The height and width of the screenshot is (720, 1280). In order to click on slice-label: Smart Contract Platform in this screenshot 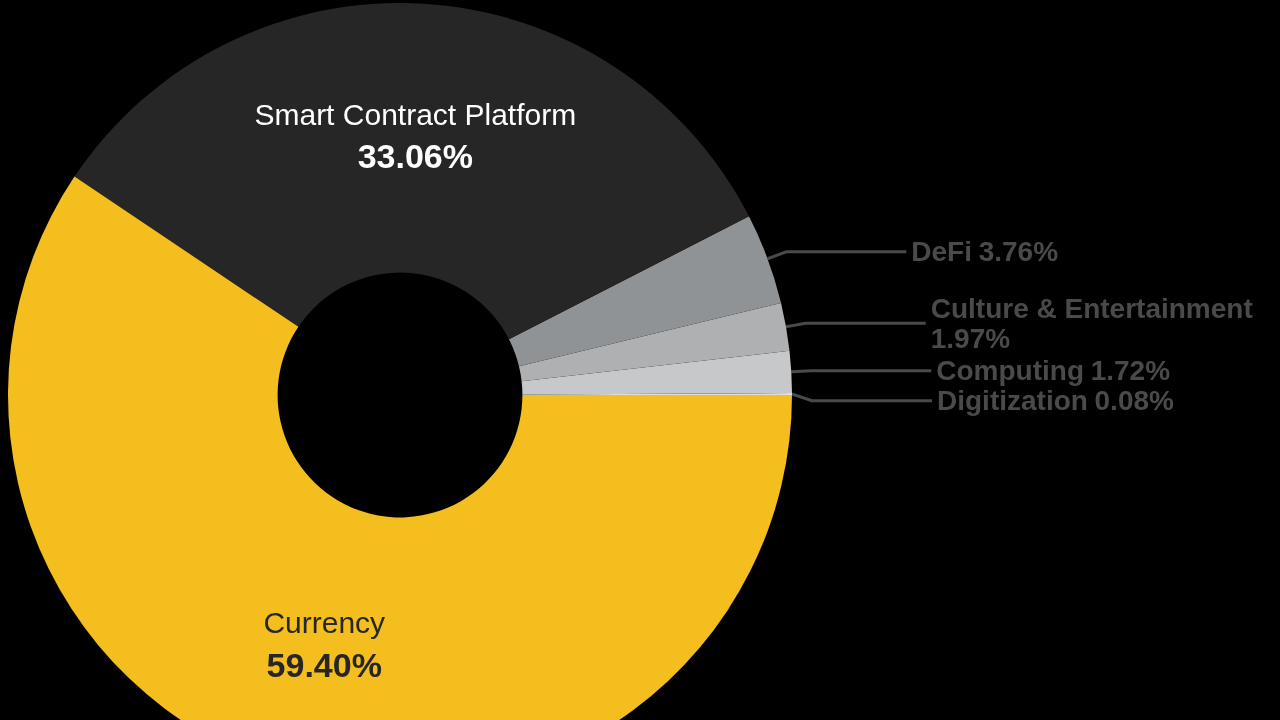, I will do `click(415, 114)`.